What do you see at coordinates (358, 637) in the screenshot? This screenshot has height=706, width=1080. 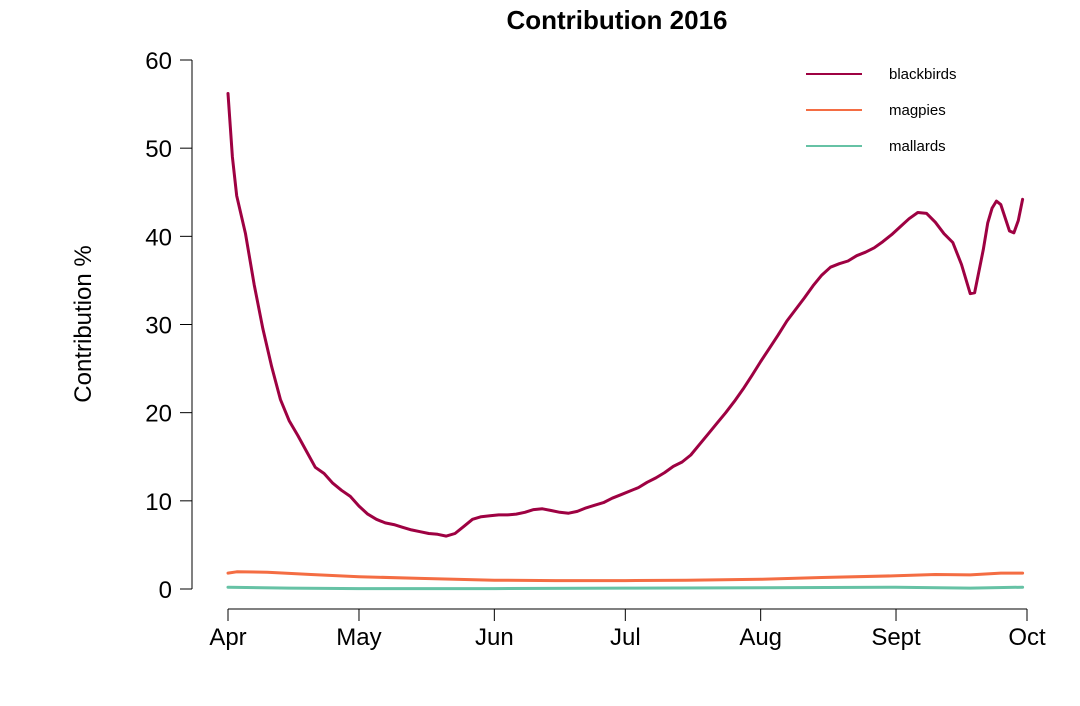 I see `x-tick-label: May` at bounding box center [358, 637].